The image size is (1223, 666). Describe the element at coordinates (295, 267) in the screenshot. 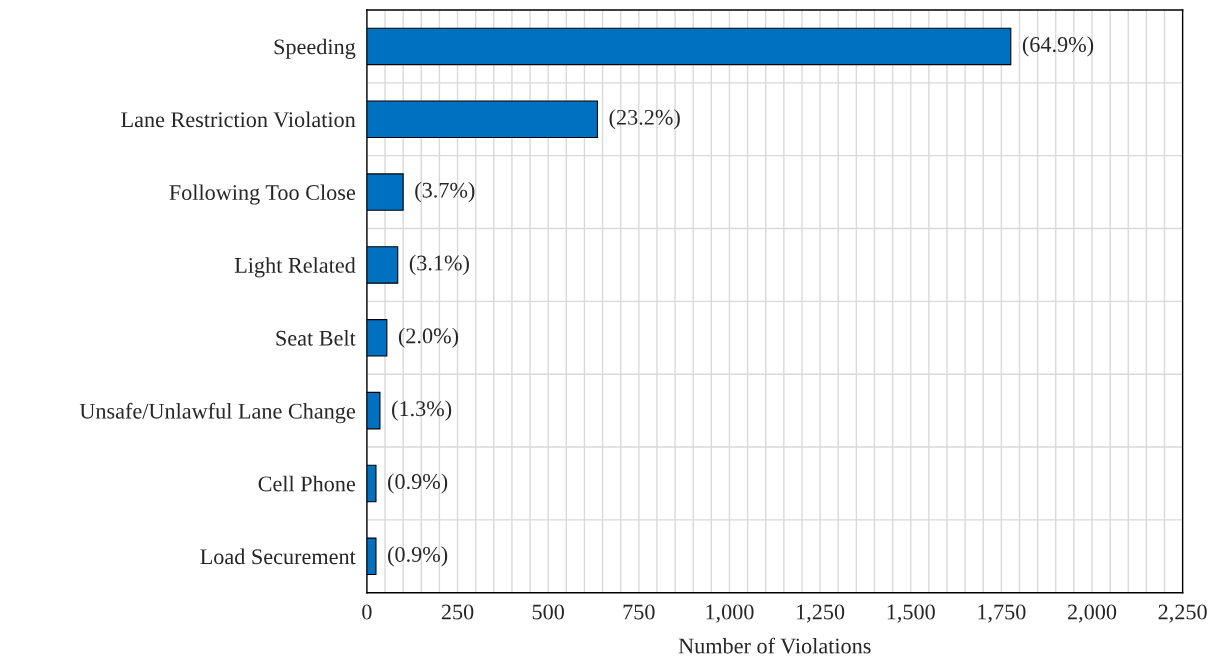

I see `y-tick-label: Light Related` at that location.